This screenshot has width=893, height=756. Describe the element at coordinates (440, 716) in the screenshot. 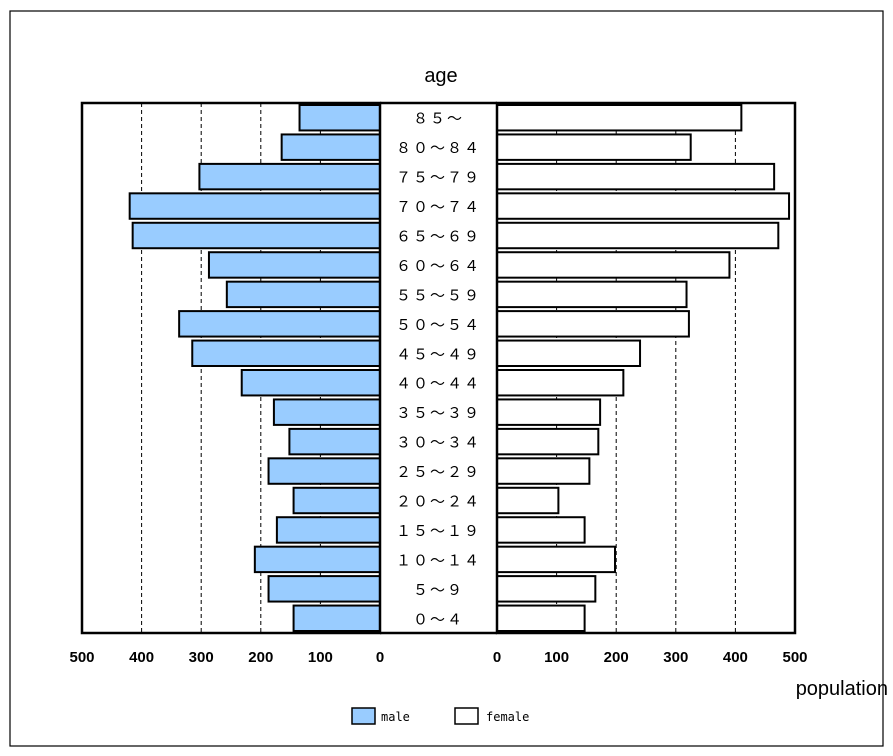

I see `legend: male female` at that location.